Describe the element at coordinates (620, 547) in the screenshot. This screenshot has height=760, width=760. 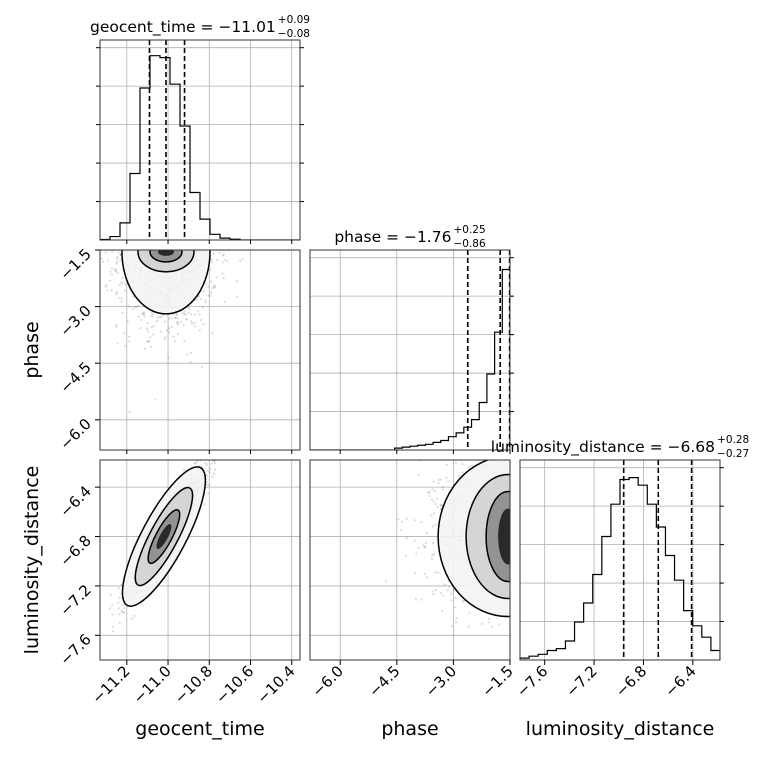
I see `histogram-panel-luminosity_distance: luminosity_distance = −6.68 +0.28 −0.27` at that location.